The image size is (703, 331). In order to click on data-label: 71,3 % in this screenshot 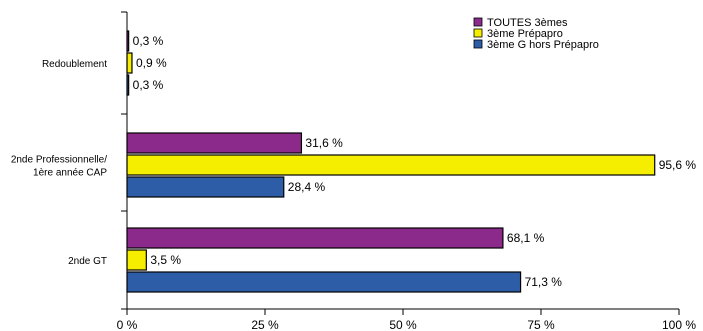, I will do `click(544, 282)`.